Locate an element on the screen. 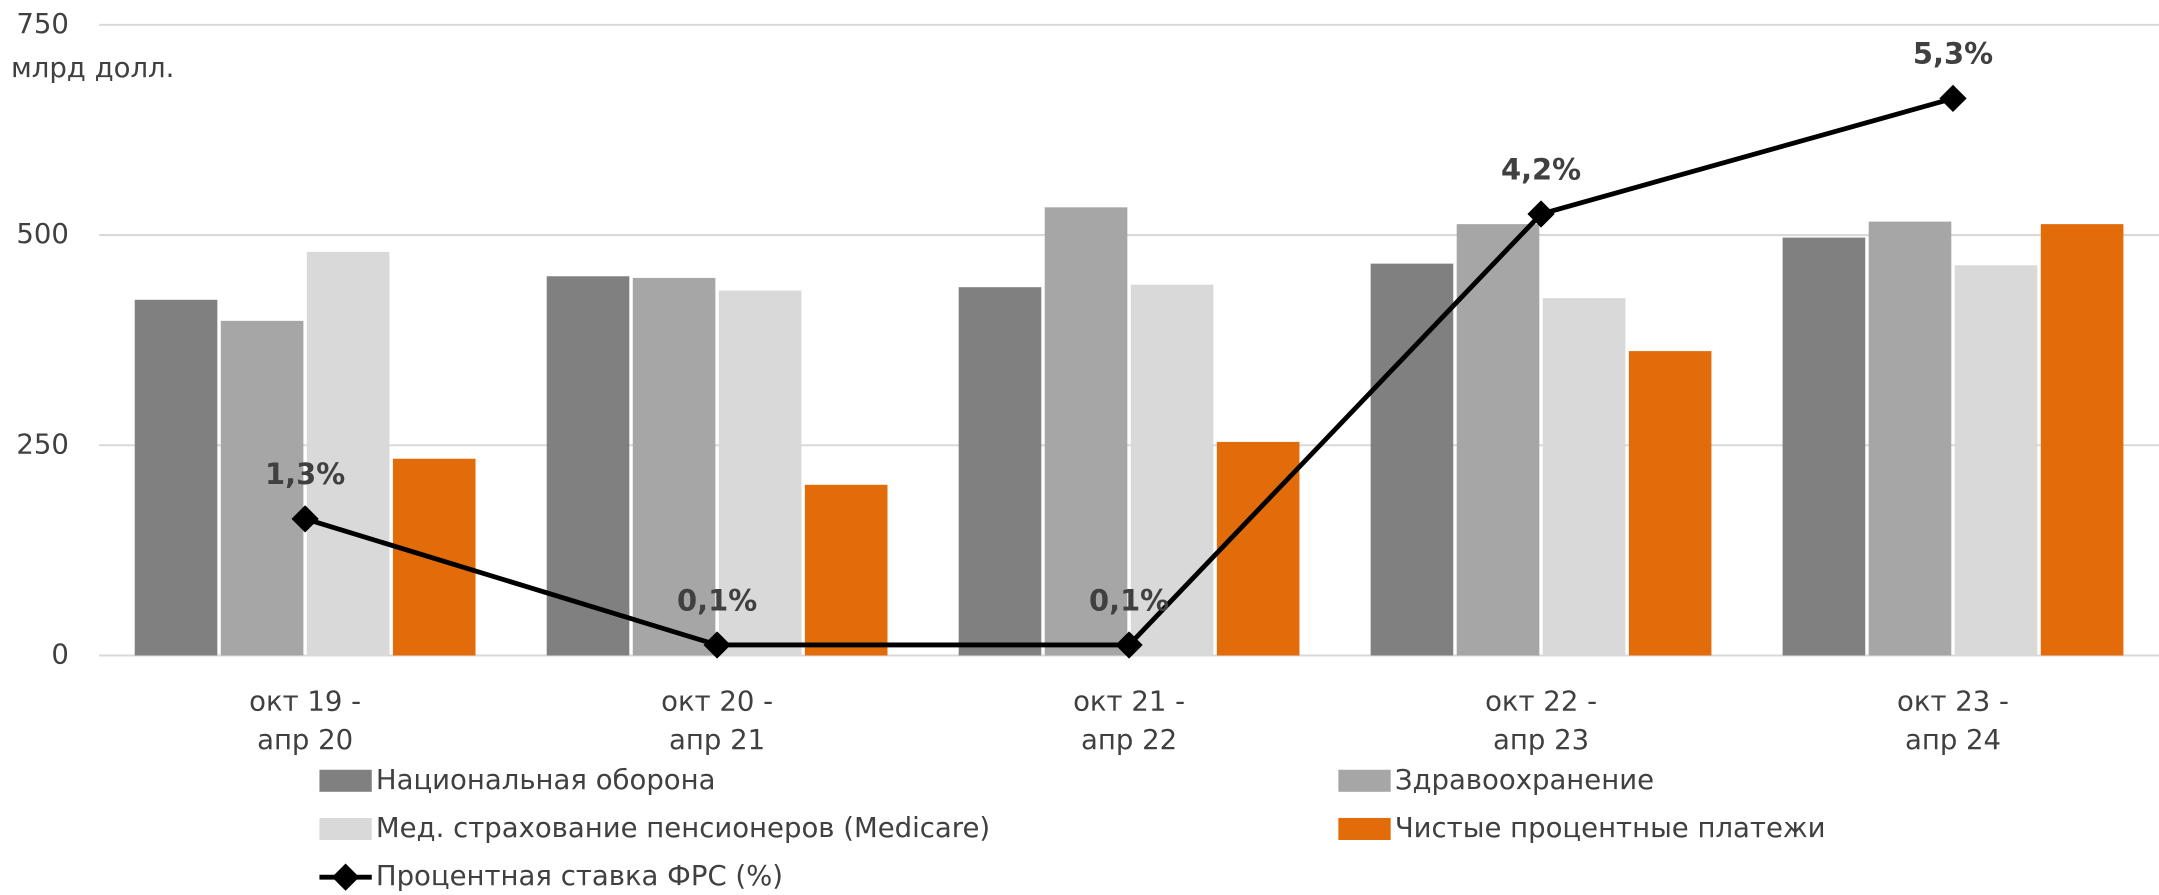  data-label: 4,2% is located at coordinates (1541, 169).